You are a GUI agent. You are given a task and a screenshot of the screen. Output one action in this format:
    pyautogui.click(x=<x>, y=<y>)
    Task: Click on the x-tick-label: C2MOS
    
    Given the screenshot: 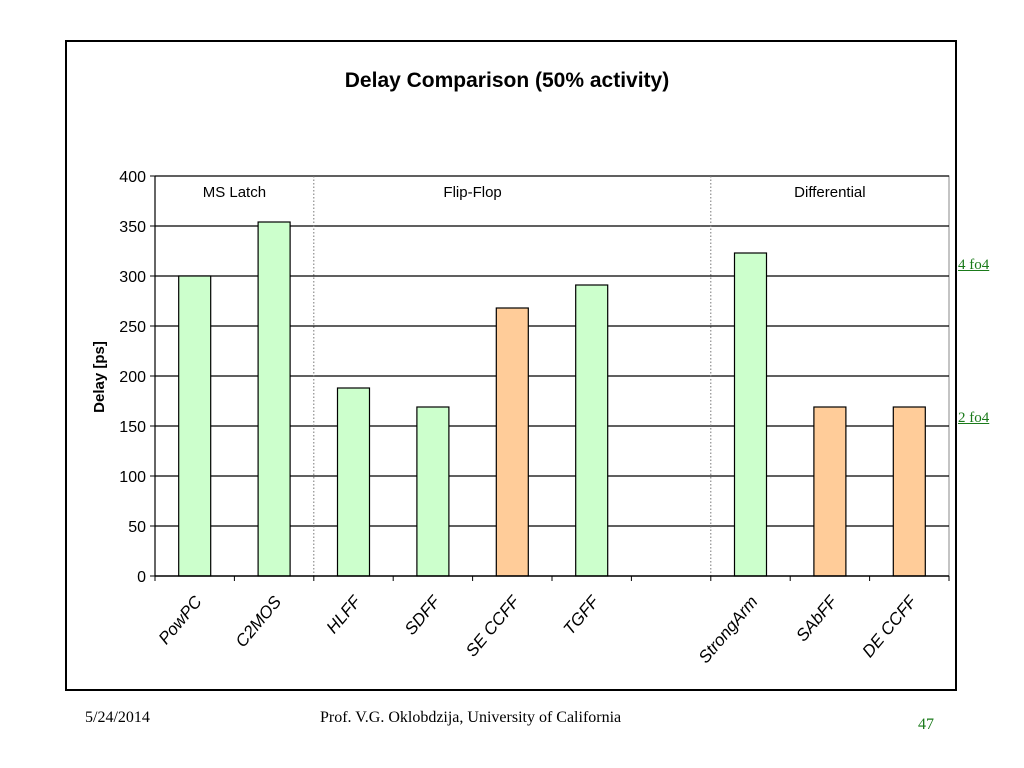 What is the action you would take?
    pyautogui.click(x=259, y=621)
    